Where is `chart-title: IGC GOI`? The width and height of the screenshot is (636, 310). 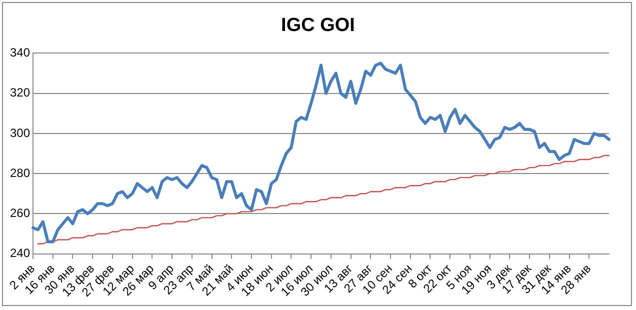 chart-title: IGC GOI is located at coordinates (318, 26).